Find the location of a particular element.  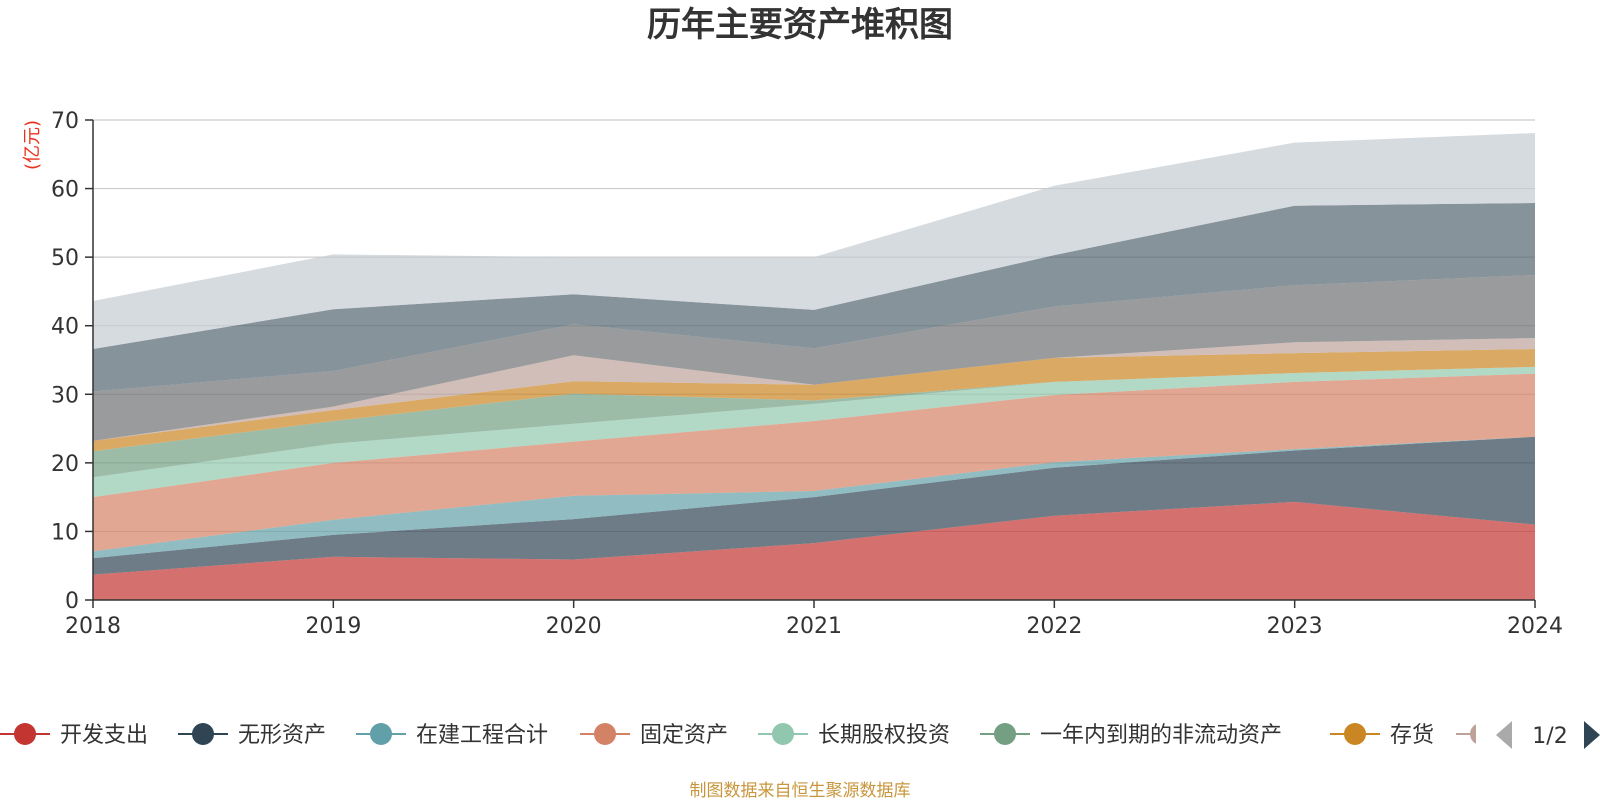

legend-label: 一年内到期的非流动资产 is located at coordinates (1161, 735).